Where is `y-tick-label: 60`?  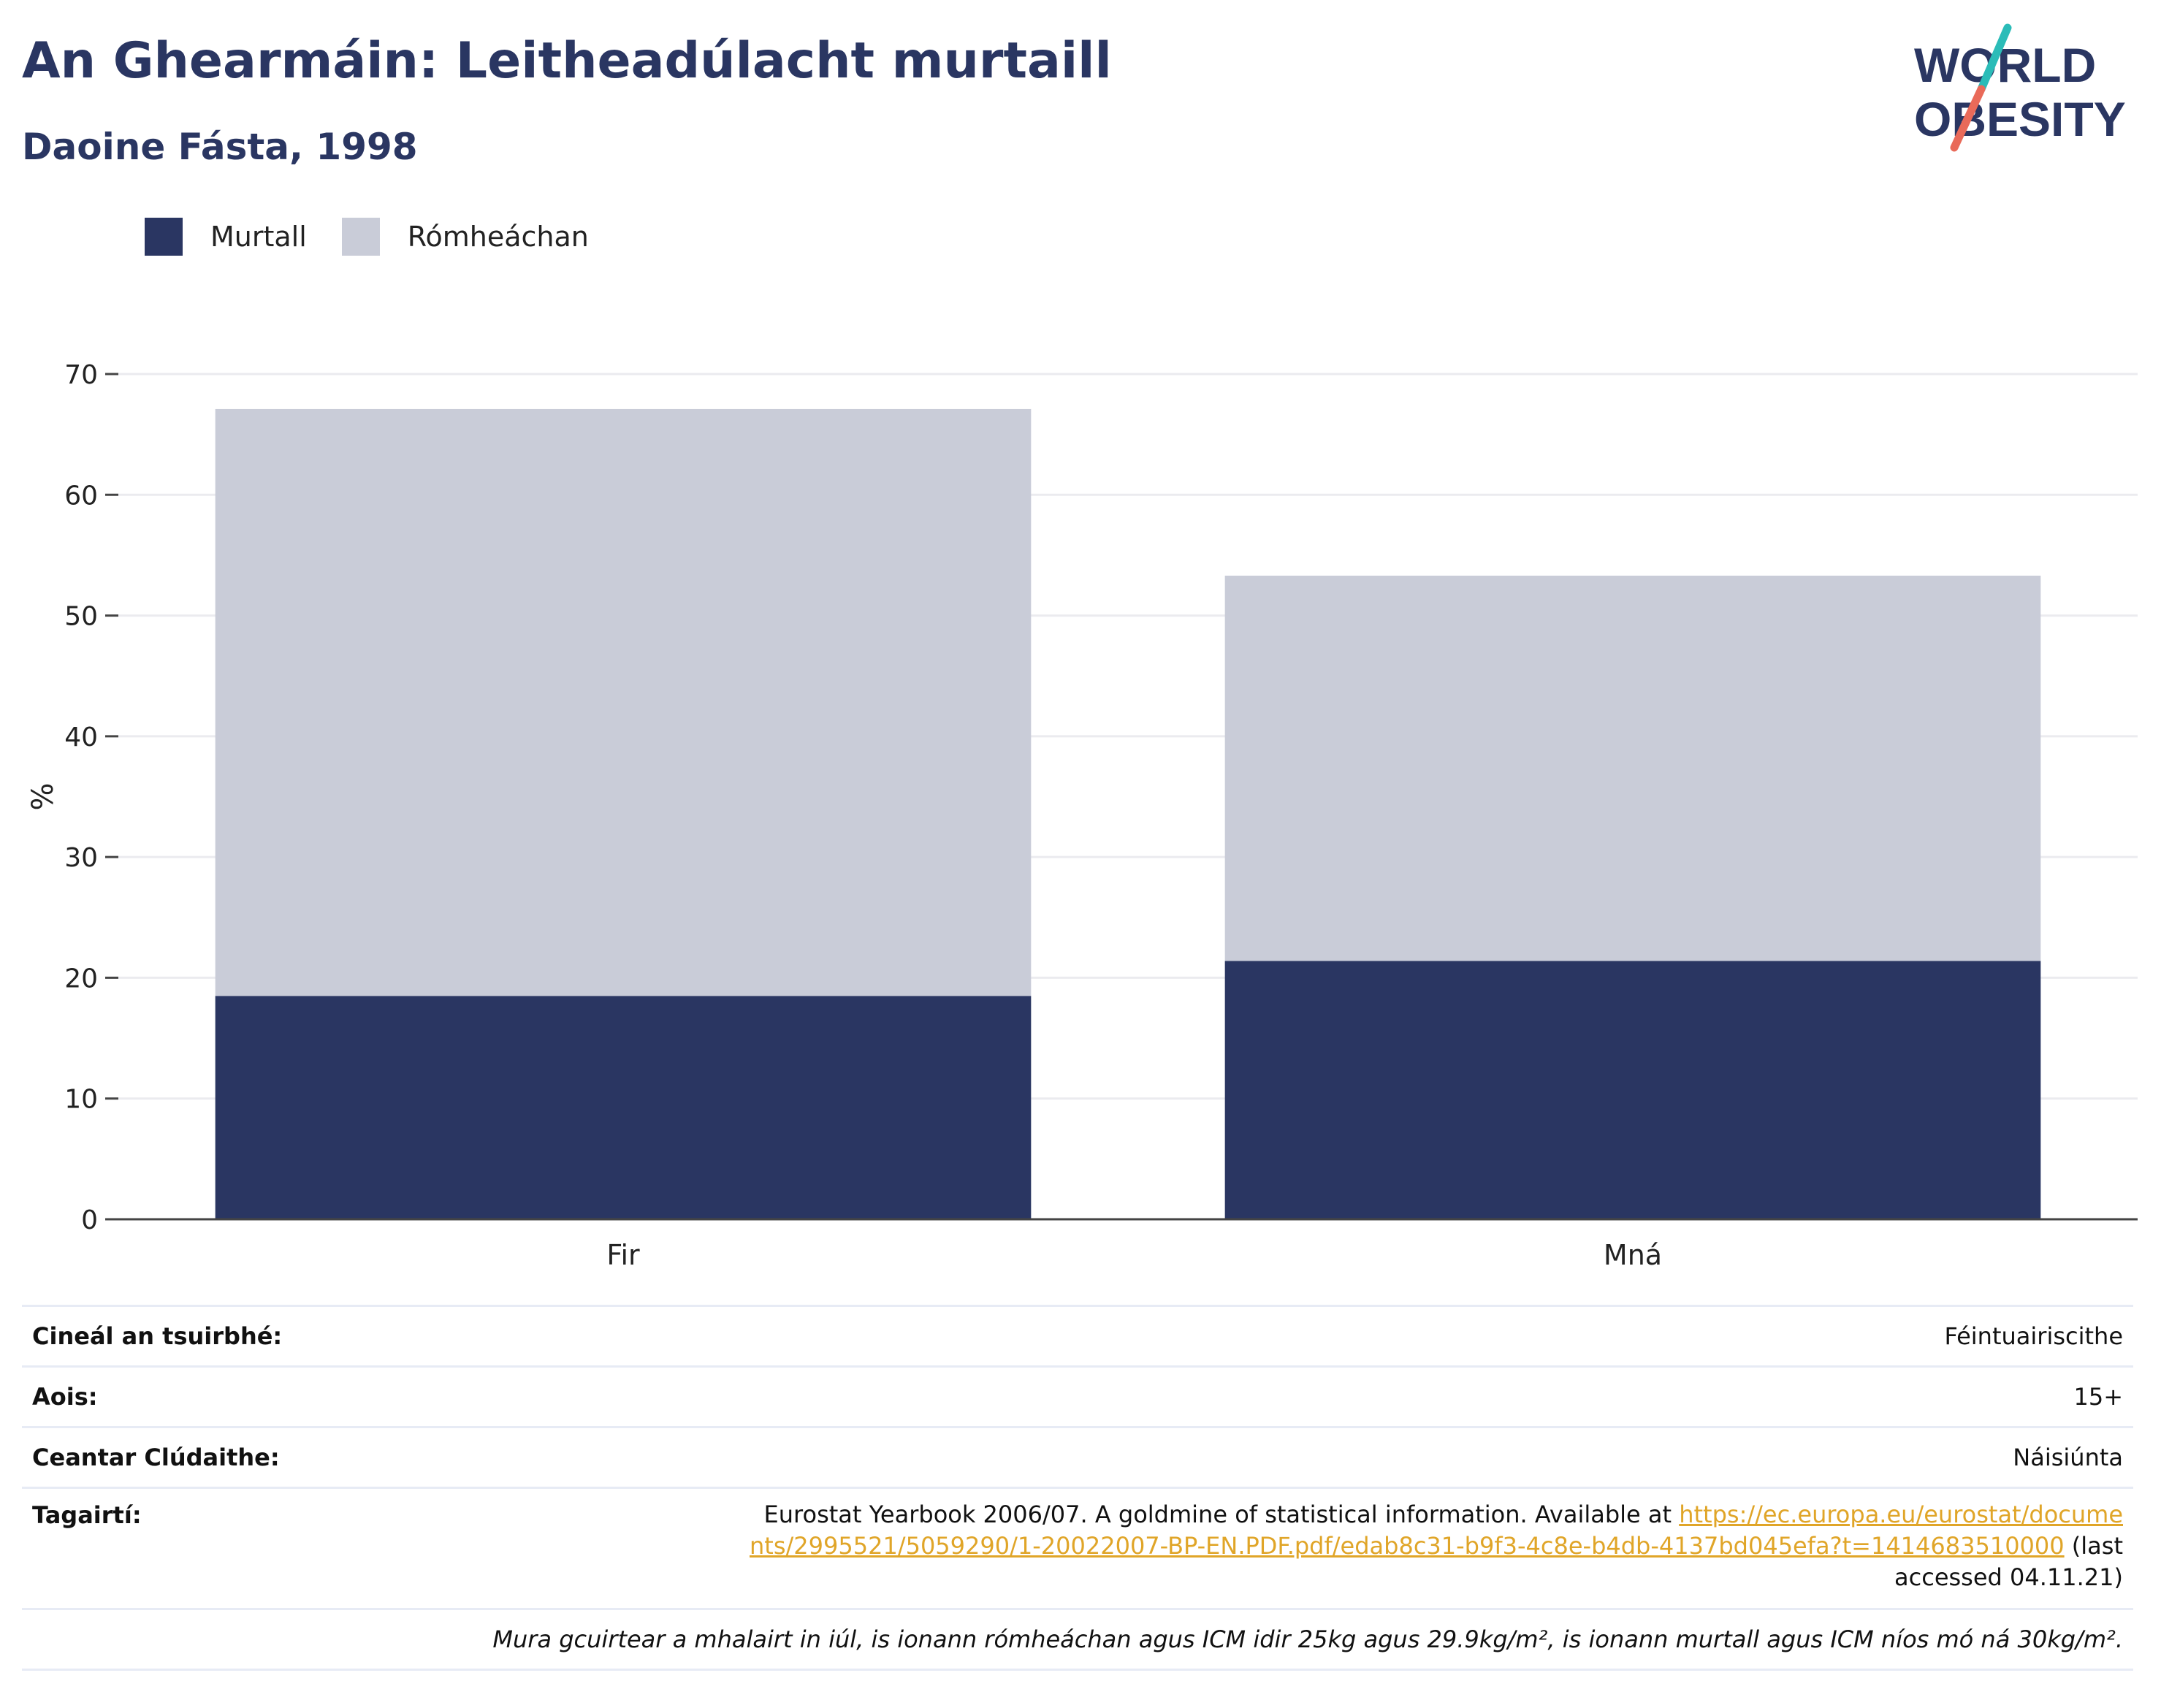
y-tick-label: 60 is located at coordinates (81, 496).